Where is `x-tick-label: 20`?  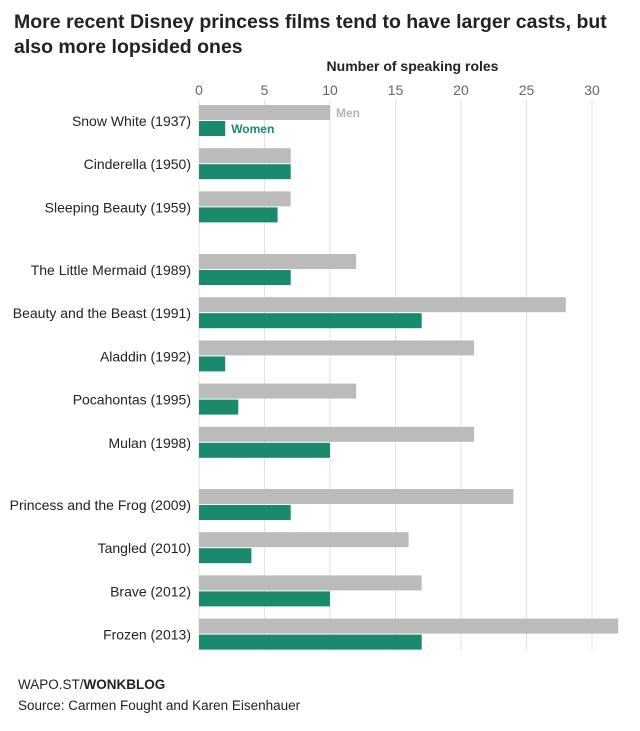 x-tick-label: 20 is located at coordinates (461, 90).